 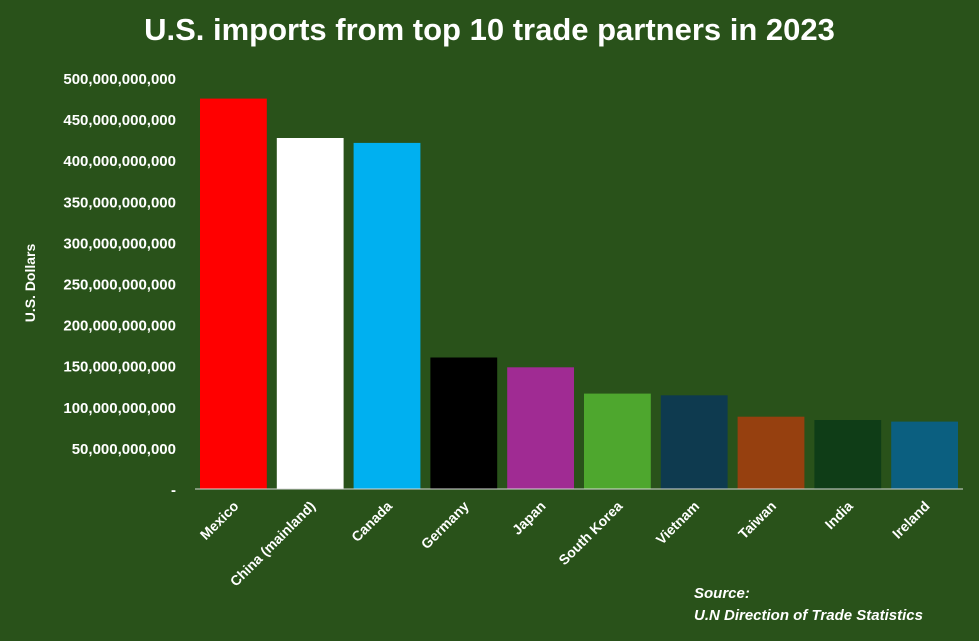 I want to click on x-tick-label: Mexico, so click(x=219, y=520).